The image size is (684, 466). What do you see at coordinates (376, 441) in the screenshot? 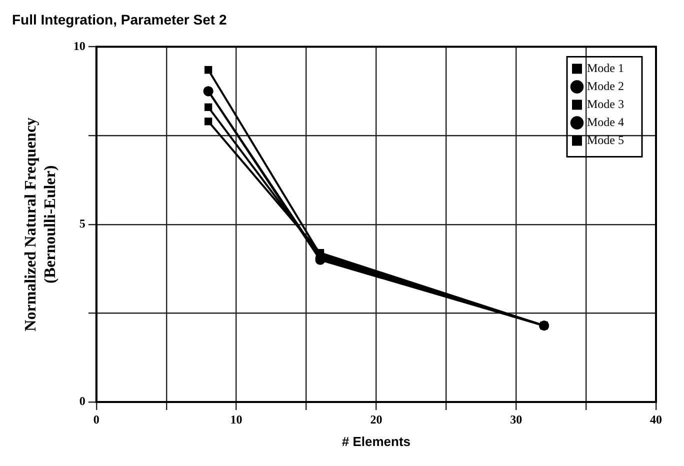
I see `x-axis-title: # Elements` at bounding box center [376, 441].